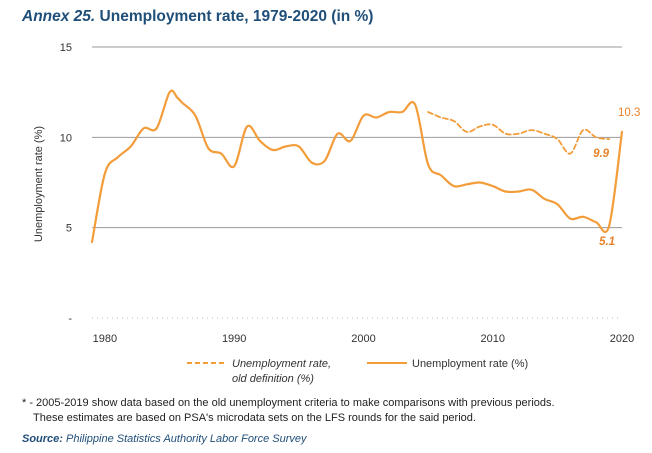 The height and width of the screenshot is (453, 652). What do you see at coordinates (70, 319) in the screenshot?
I see `y-tick-label-0: -` at bounding box center [70, 319].